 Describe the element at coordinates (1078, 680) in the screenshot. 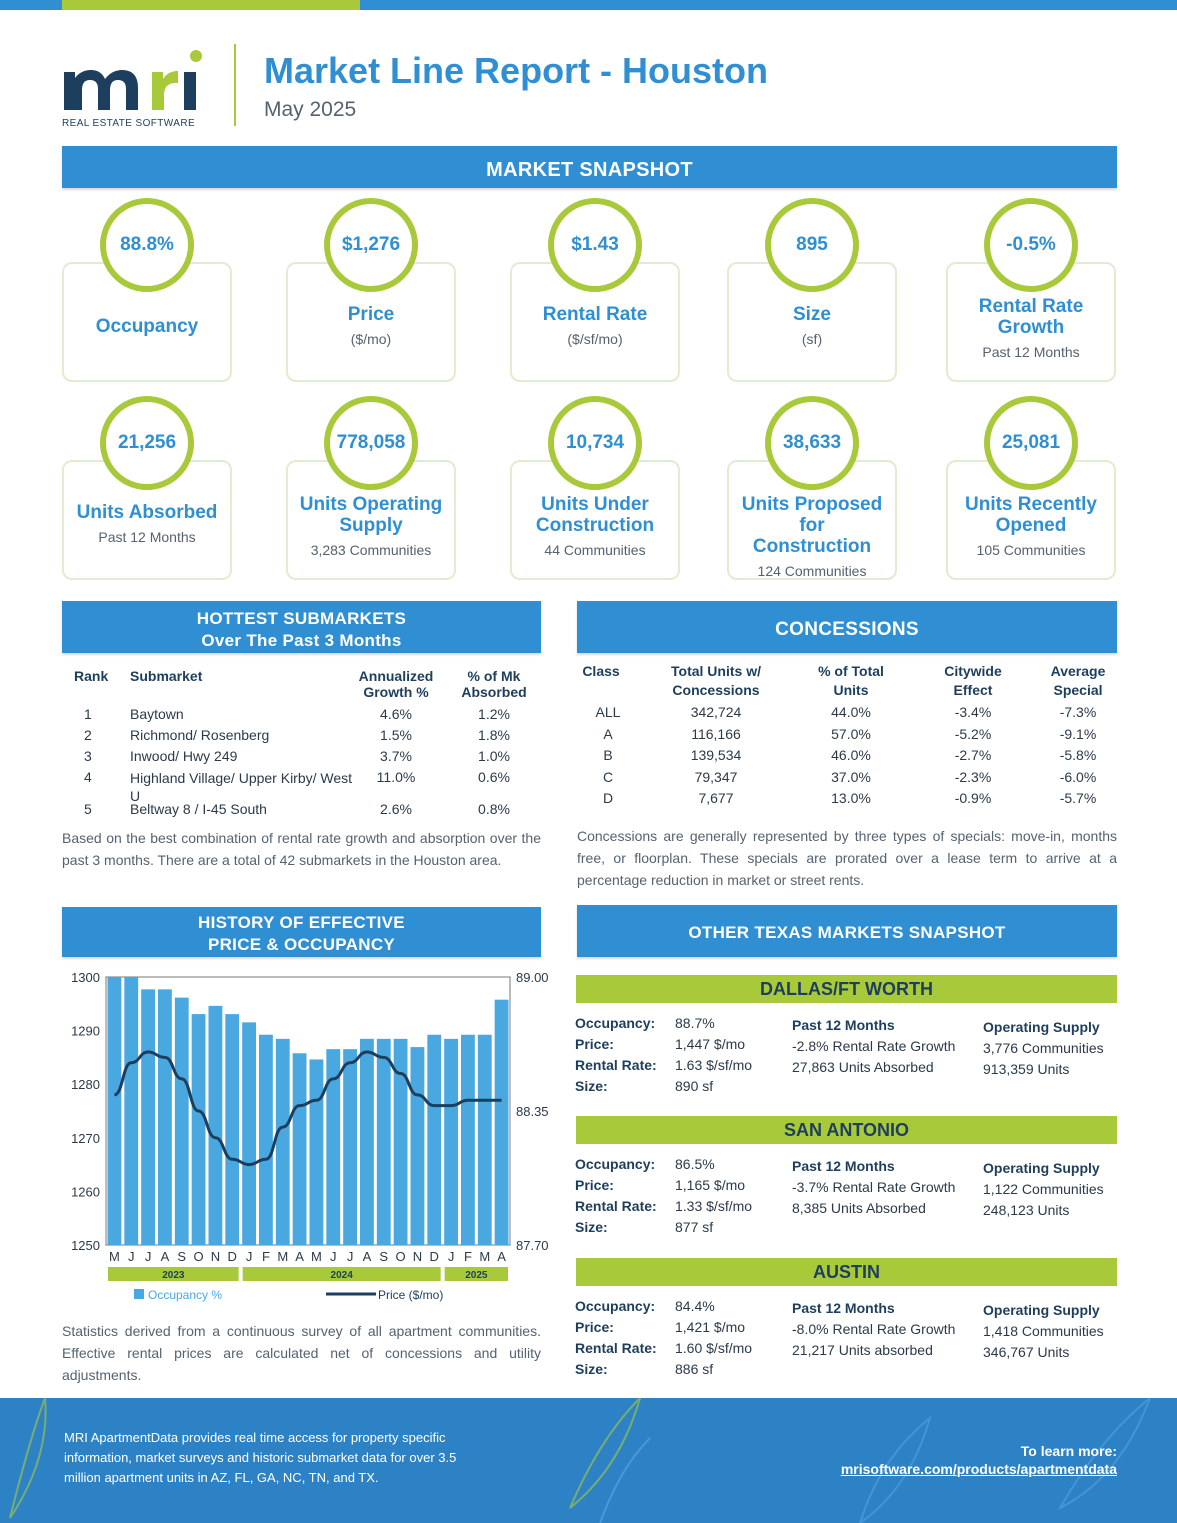

I see `col-average: Average Special` at that location.